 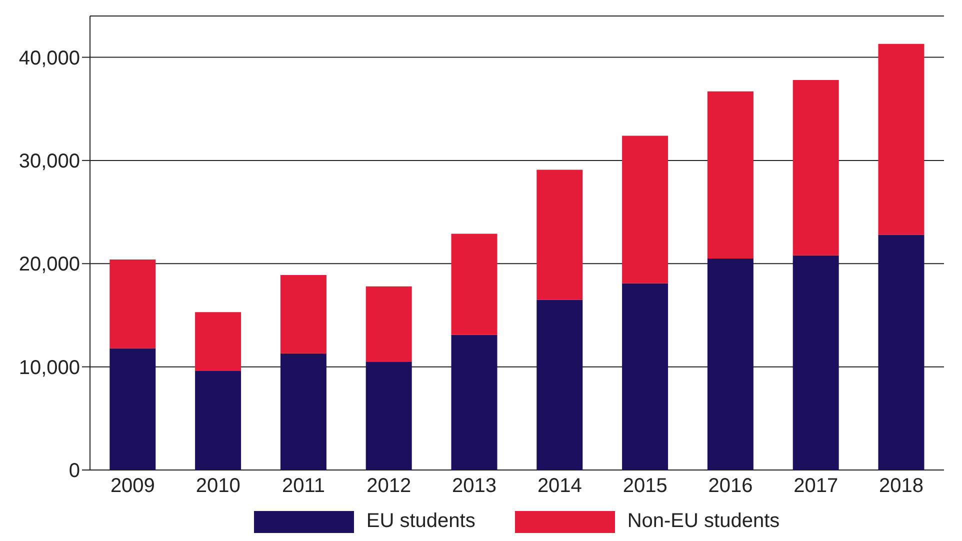 I want to click on legend-label: EU students, so click(x=421, y=521).